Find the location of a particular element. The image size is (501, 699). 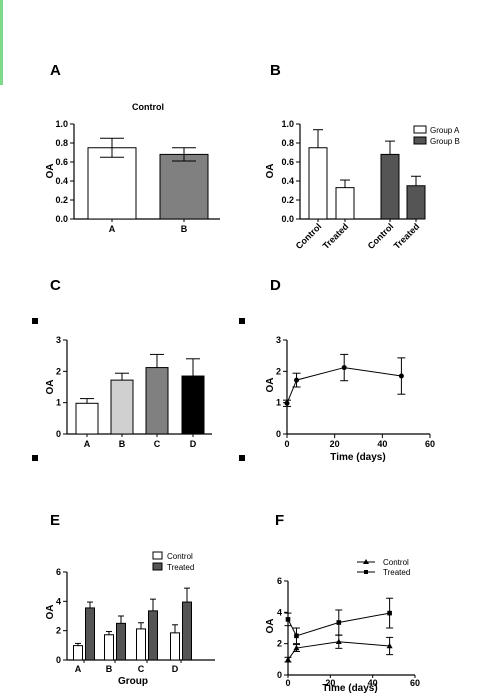

series-line-control is located at coordinates (338, 650).